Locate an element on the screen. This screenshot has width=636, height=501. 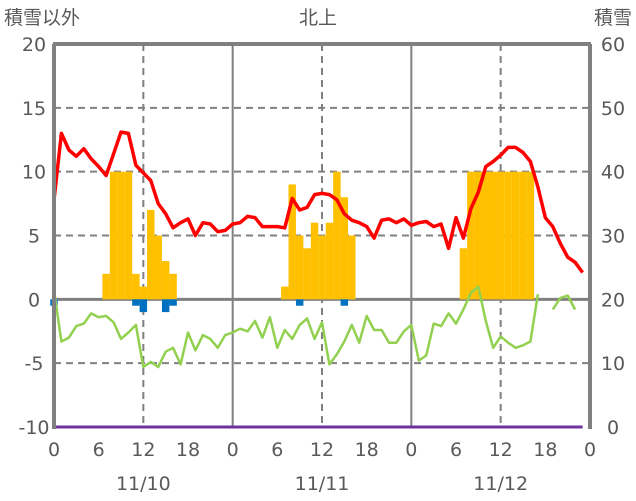
y-tick-left: 15 is located at coordinates (34, 109).